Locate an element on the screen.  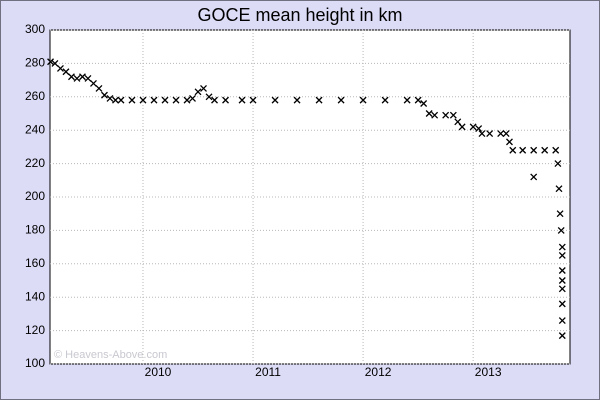
y-tick-label: 200 is located at coordinates (35, 196).